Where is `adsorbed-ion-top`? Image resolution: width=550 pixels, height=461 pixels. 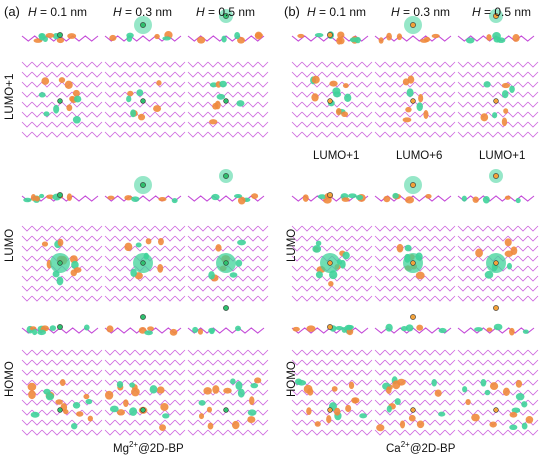 adsorbed-ion-top is located at coordinates (496, 263).